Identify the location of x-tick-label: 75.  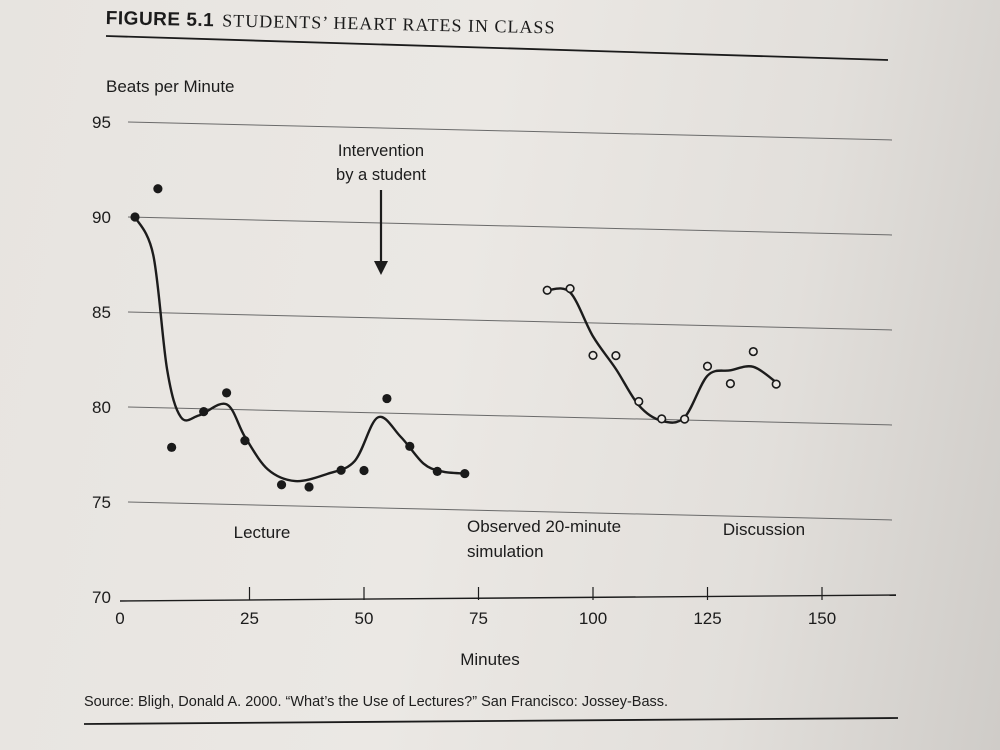
(478, 618).